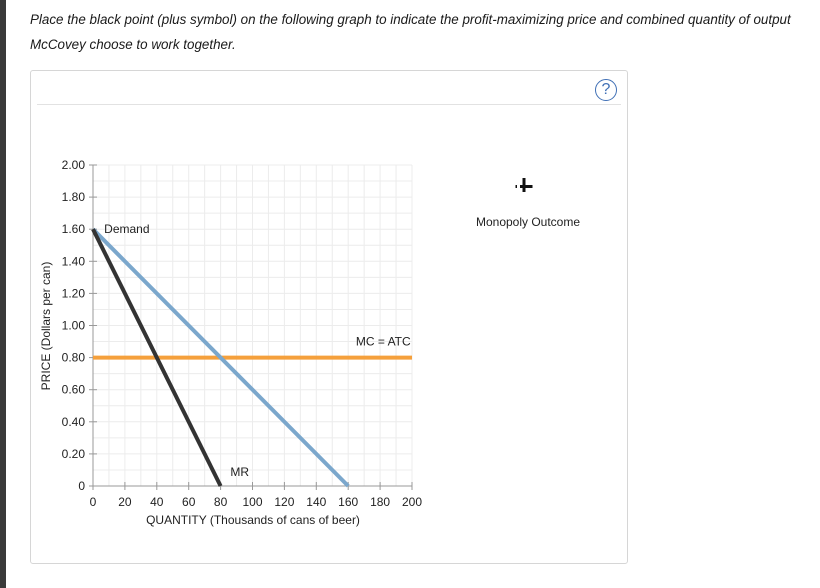 The width and height of the screenshot is (820, 588). Describe the element at coordinates (380, 502) in the screenshot. I see `x-tick-label: 180` at that location.